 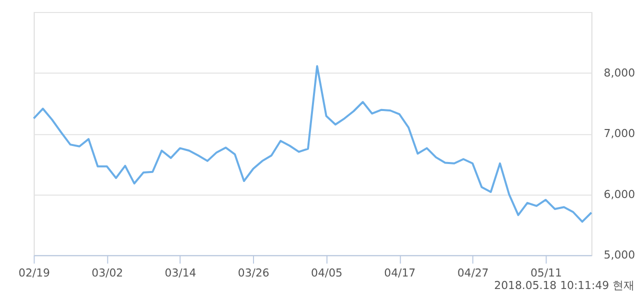 I want to click on x-tick-label: 04/05, so click(x=326, y=273).